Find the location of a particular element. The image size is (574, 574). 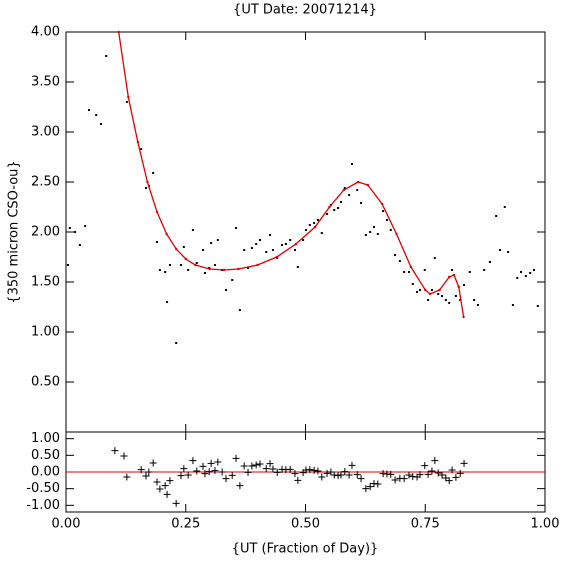

y-tick-label: 0.50 is located at coordinates (45, 455).